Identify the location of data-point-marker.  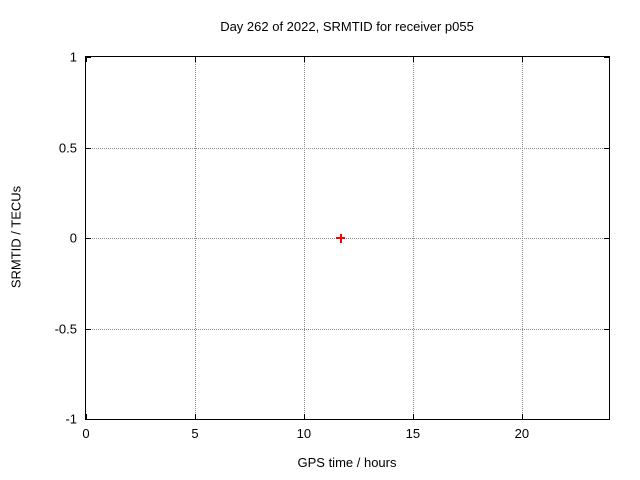
(341, 238).